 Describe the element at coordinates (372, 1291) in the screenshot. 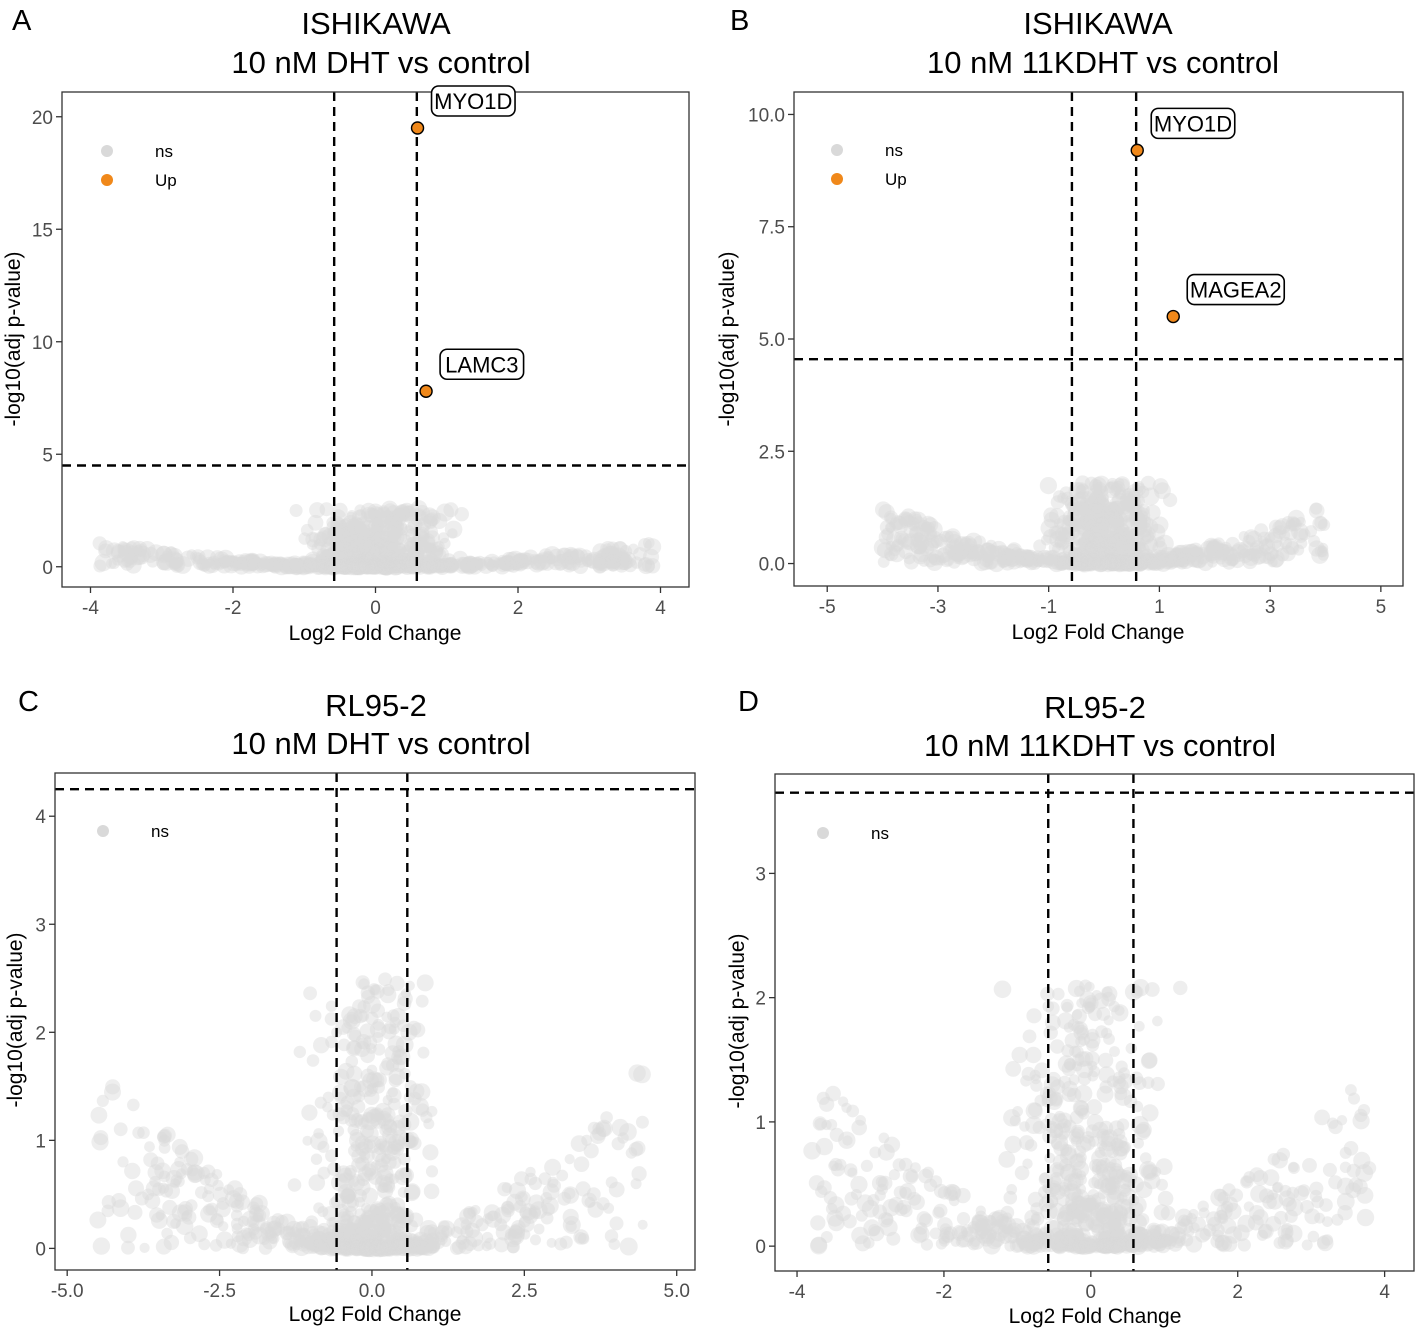

I see `x-tick-label: 0.0` at that location.